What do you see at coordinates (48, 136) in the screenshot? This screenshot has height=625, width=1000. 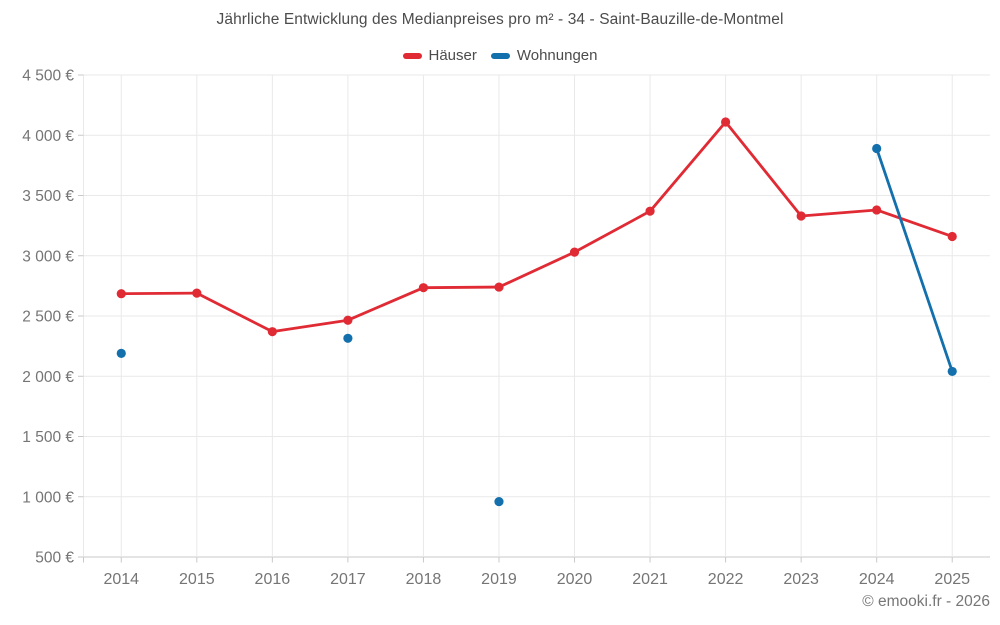 I see `y-tick-label: 4 000 €` at bounding box center [48, 136].